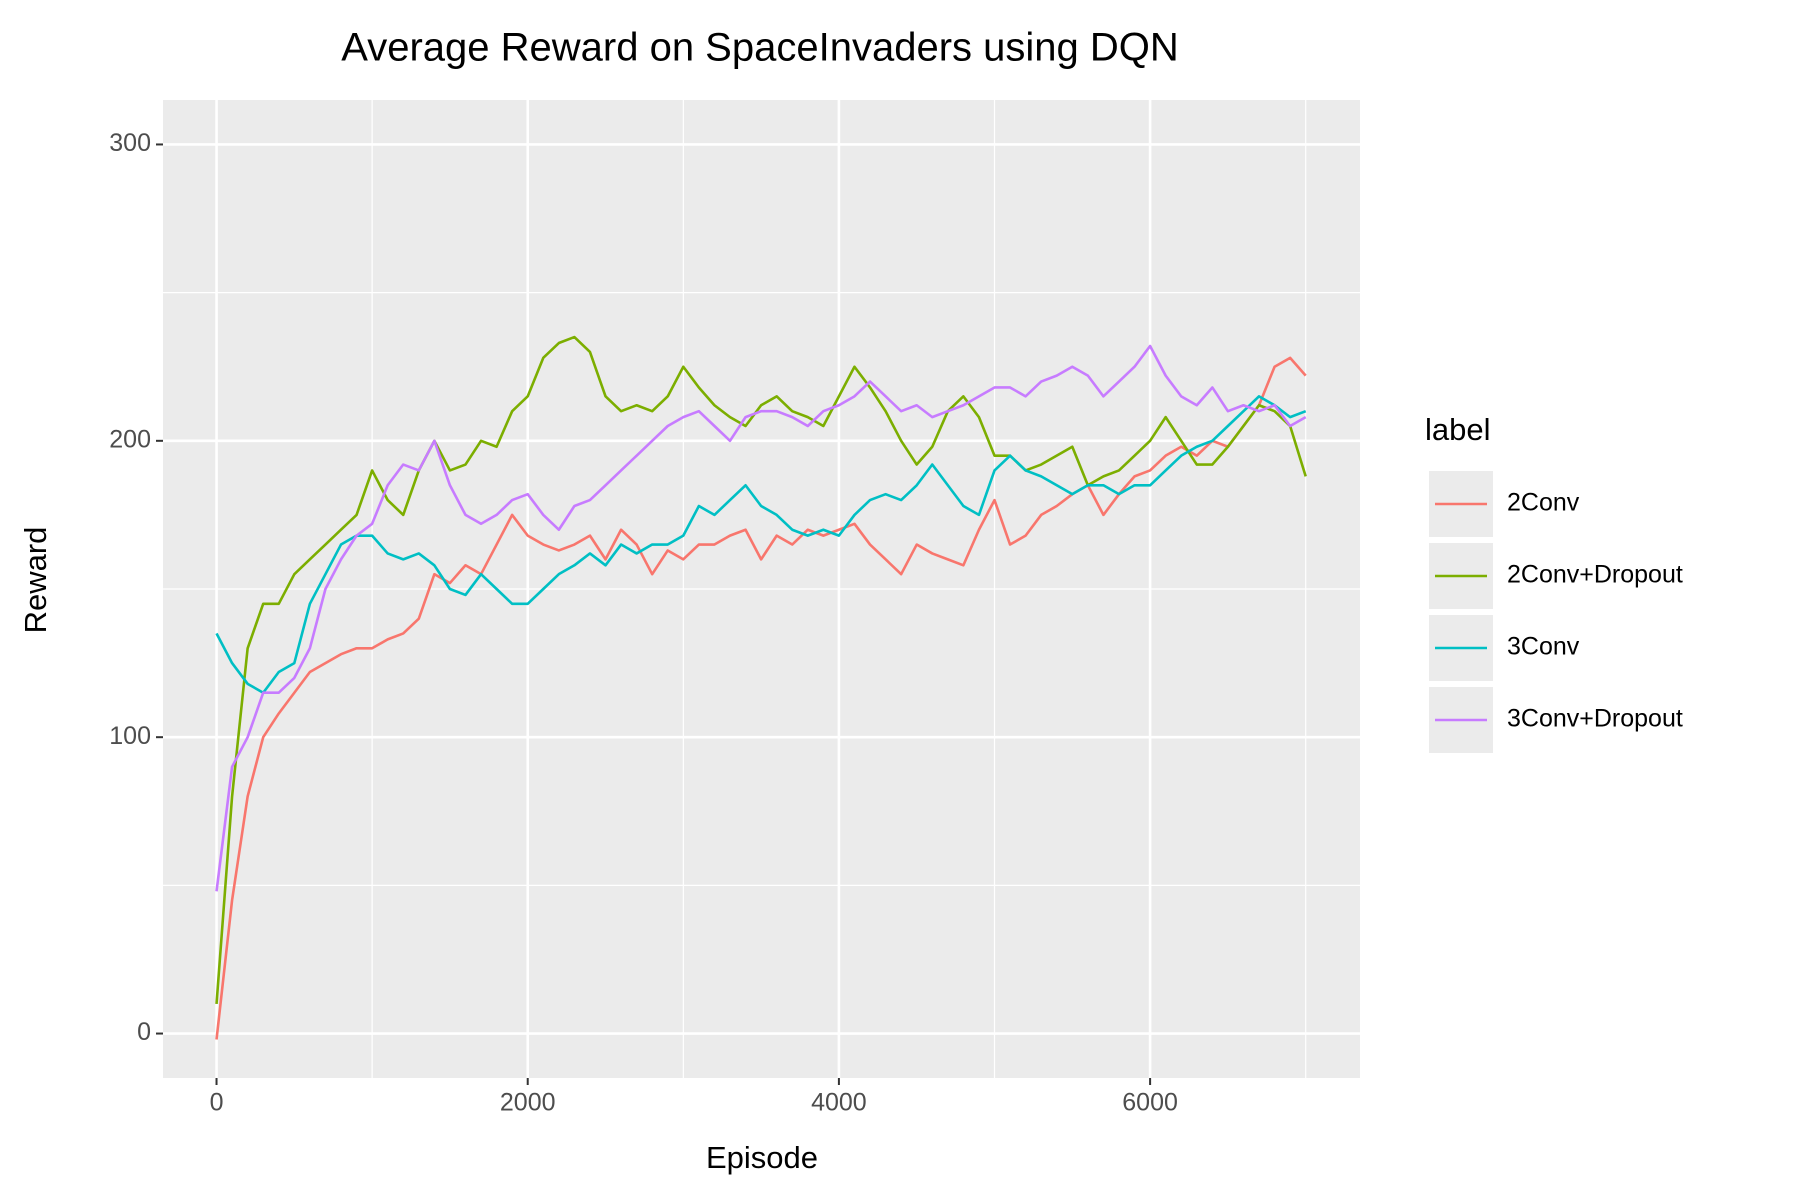 This screenshot has width=1800, height=1200. What do you see at coordinates (1458, 429) in the screenshot?
I see `legend-title: label` at bounding box center [1458, 429].